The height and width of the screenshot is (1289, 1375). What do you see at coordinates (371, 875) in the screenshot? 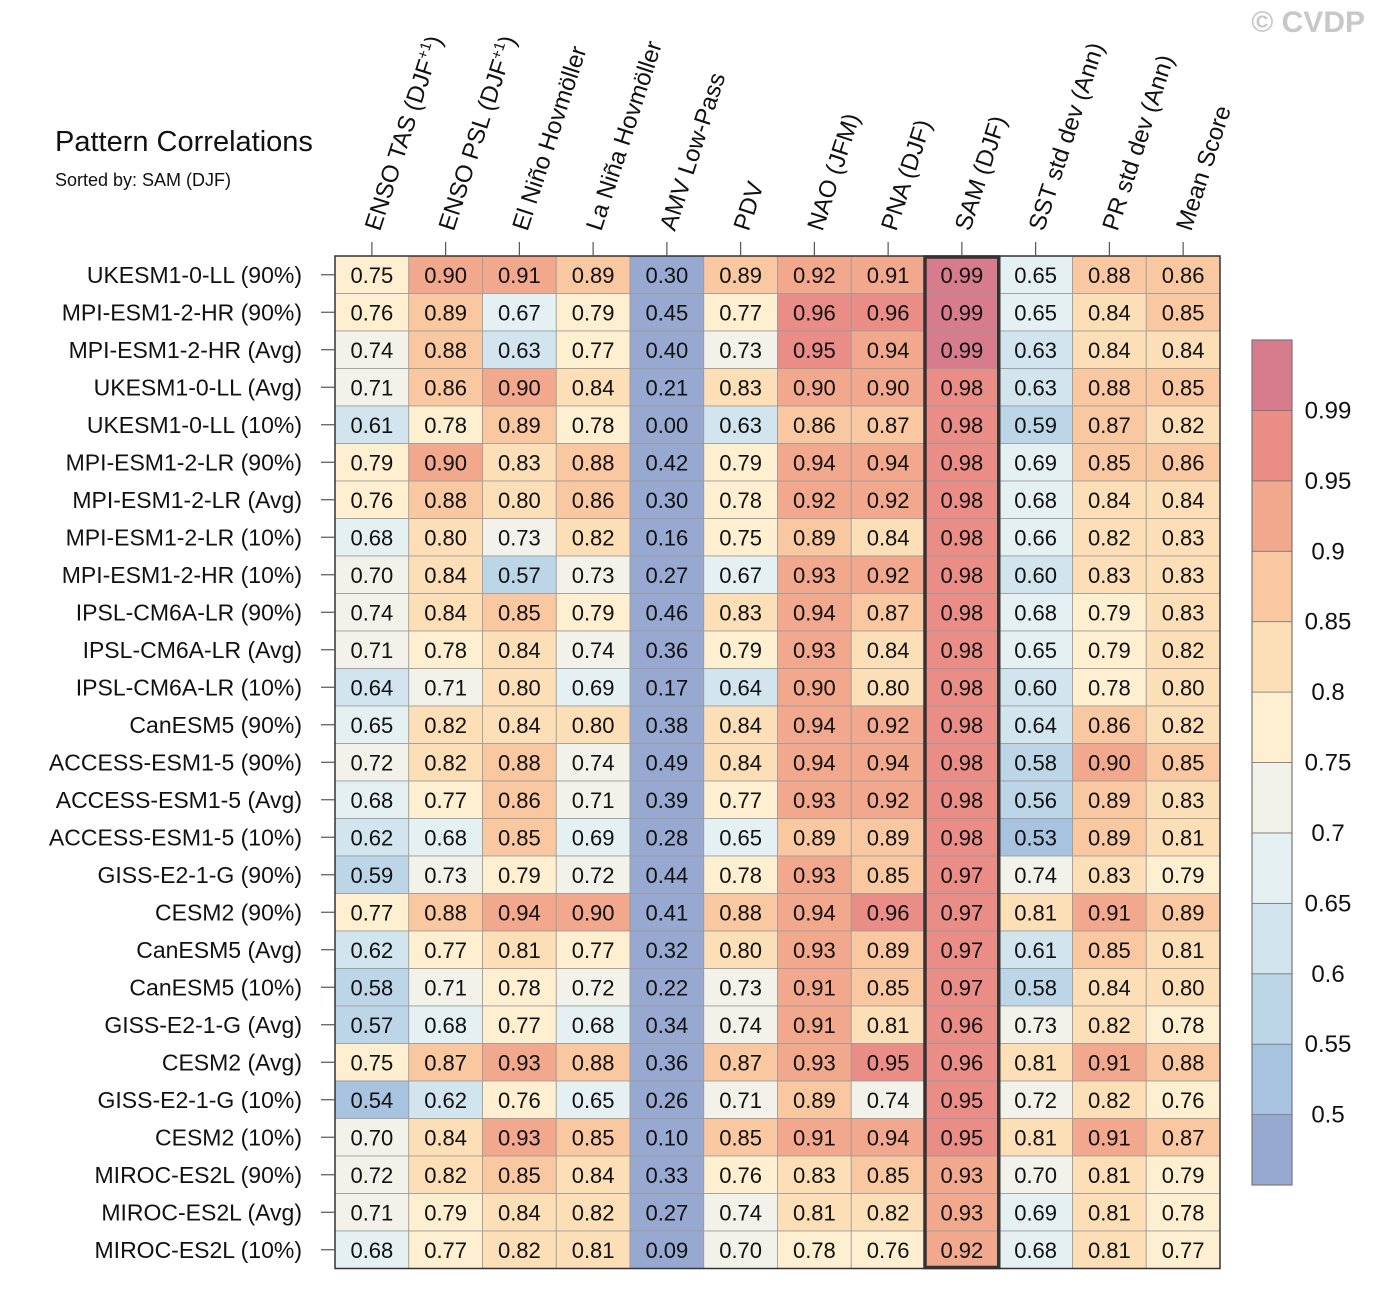
I see `cell-value: 0.59` at bounding box center [371, 875].